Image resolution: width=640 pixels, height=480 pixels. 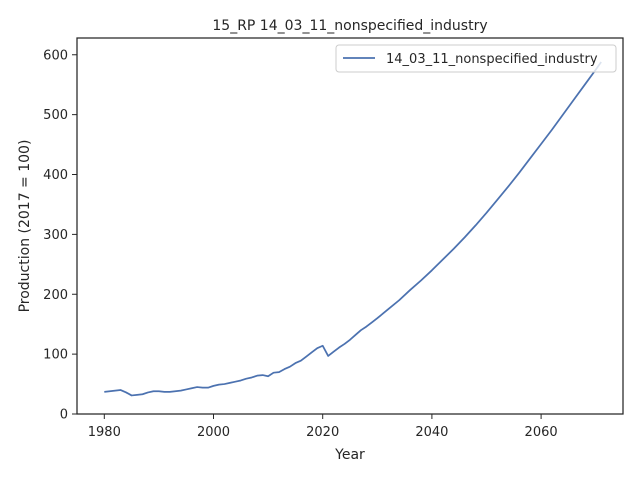 What do you see at coordinates (213, 432) in the screenshot?
I see `x-tick-label: 2000` at bounding box center [213, 432].